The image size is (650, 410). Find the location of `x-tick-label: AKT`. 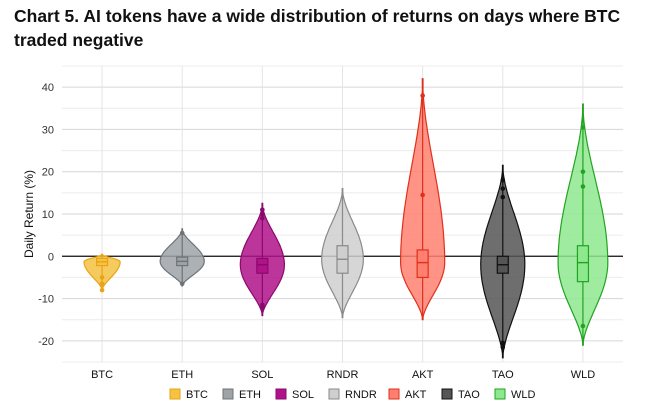

x-tick-label: AKT is located at coordinates (423, 375).